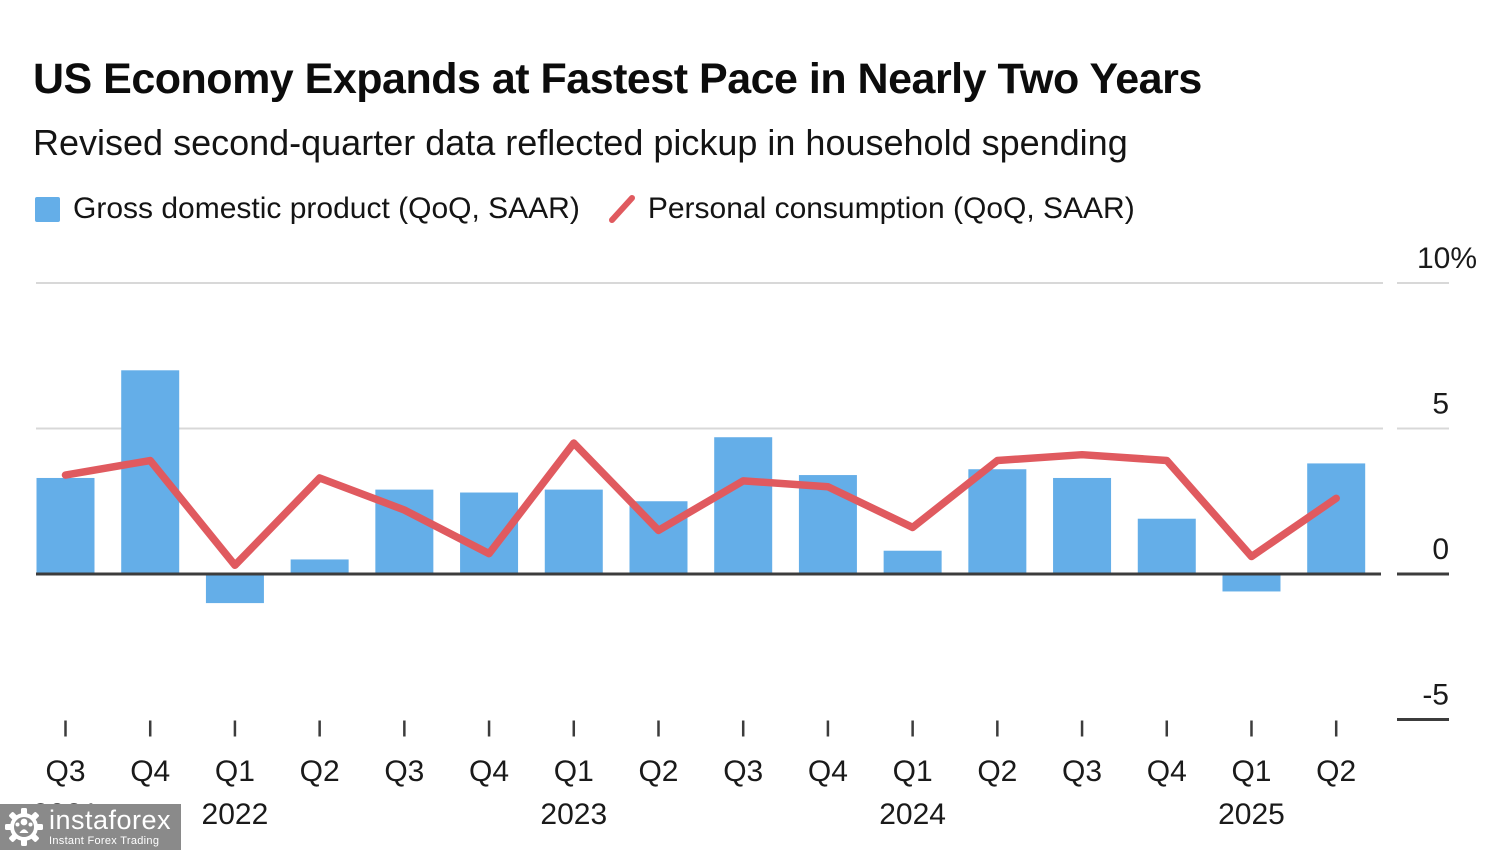 The width and height of the screenshot is (1500, 850). I want to click on watermark-brand: instaforex, so click(110, 820).